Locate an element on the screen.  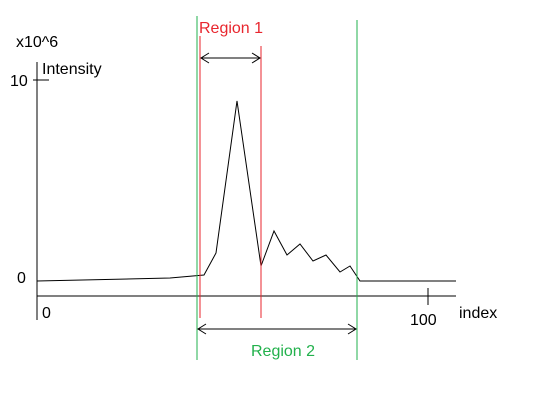
y-axis-label: Intensity is located at coordinates (72, 69).